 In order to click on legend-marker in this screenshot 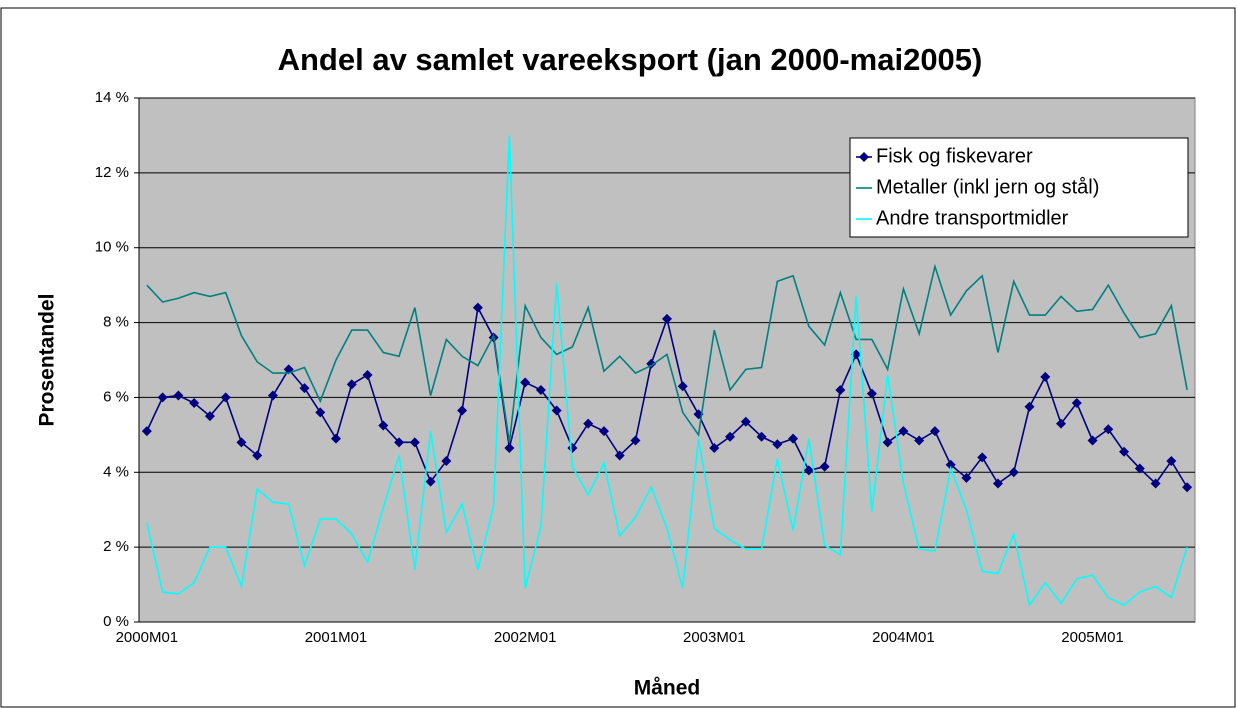, I will do `click(864, 157)`.